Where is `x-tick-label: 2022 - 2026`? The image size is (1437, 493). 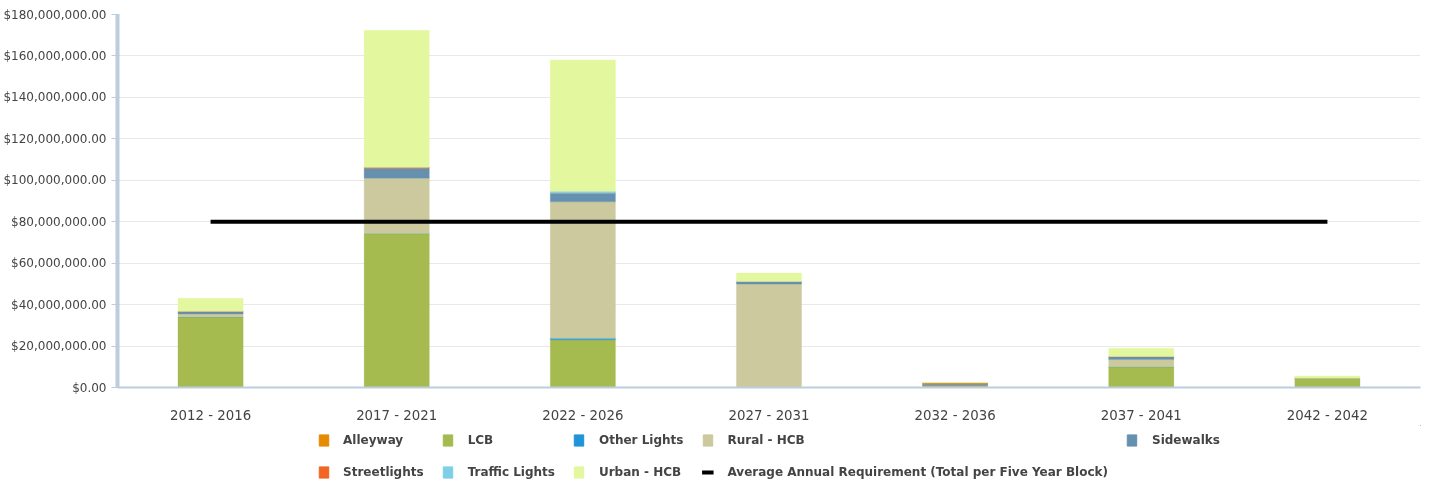
x-tick-label: 2022 - 2026 is located at coordinates (583, 415).